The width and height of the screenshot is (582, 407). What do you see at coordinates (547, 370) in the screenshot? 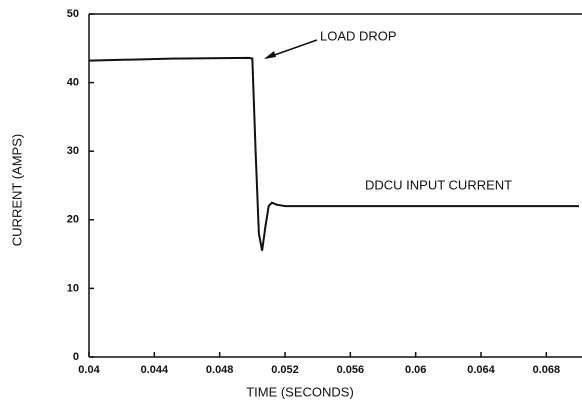
I see `x-tick-label: 0.068` at bounding box center [547, 370].